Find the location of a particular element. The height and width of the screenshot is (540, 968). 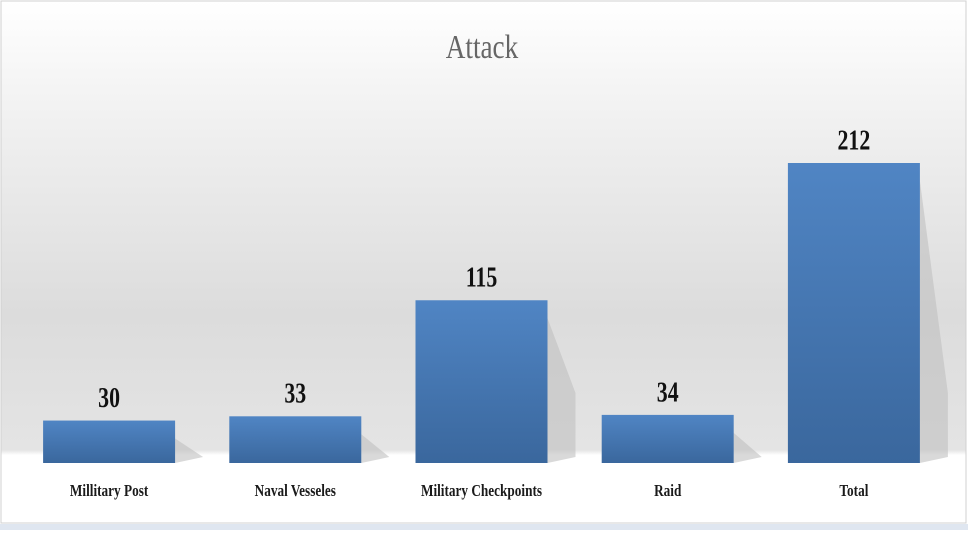

chart-title: Attack is located at coordinates (482, 47).